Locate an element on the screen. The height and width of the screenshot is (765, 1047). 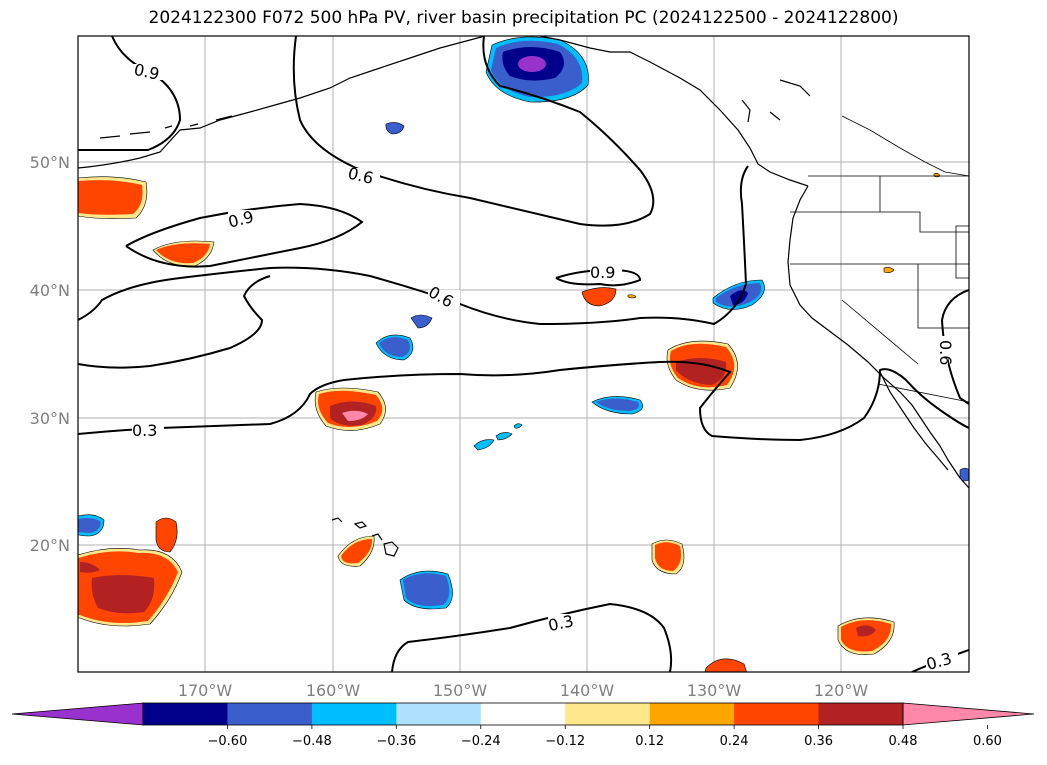
colorbar-tick-label: −0.12 is located at coordinates (565, 741).